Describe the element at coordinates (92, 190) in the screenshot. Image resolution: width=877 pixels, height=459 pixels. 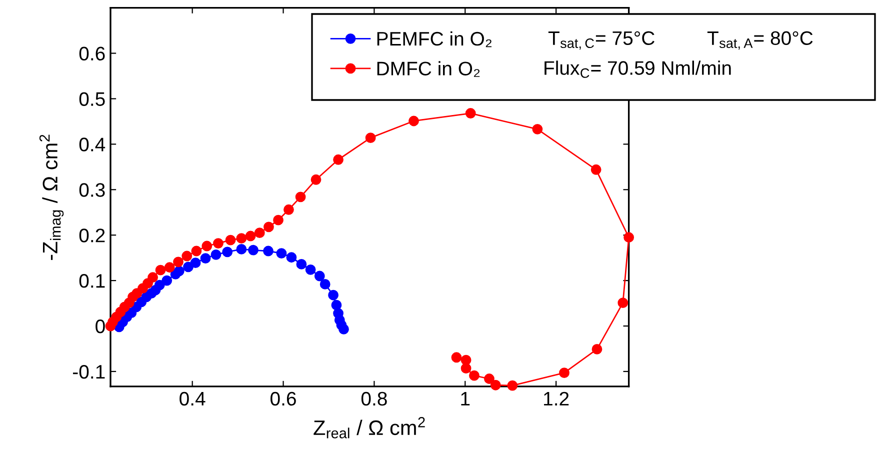
I see `y-tick-label: 0.3` at that location.